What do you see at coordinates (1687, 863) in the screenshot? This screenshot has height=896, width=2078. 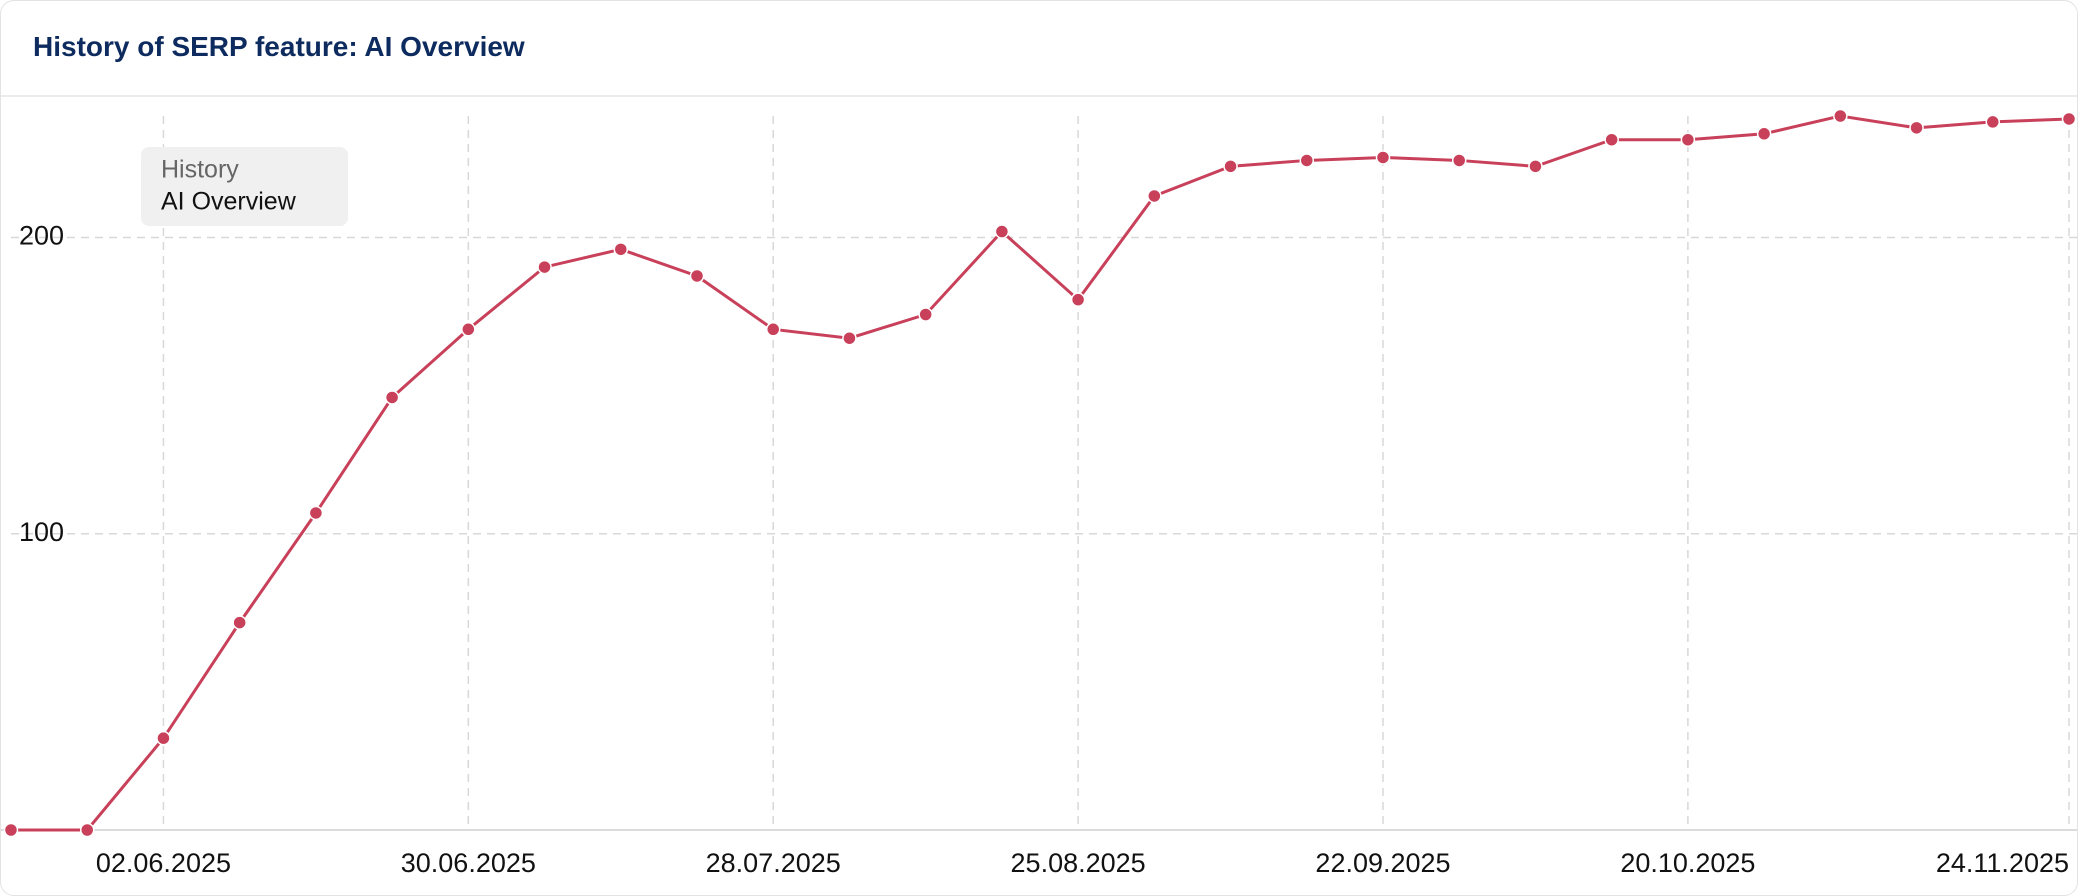 I see `x-tick-label: 20.10.2025` at bounding box center [1687, 863].